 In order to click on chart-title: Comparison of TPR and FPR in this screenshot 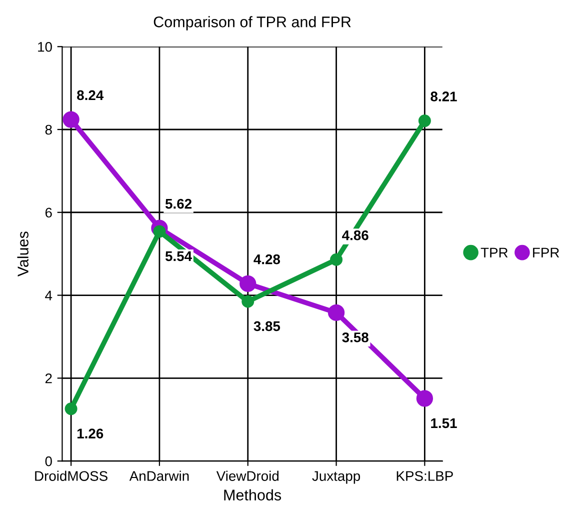, I will do `click(252, 23)`.